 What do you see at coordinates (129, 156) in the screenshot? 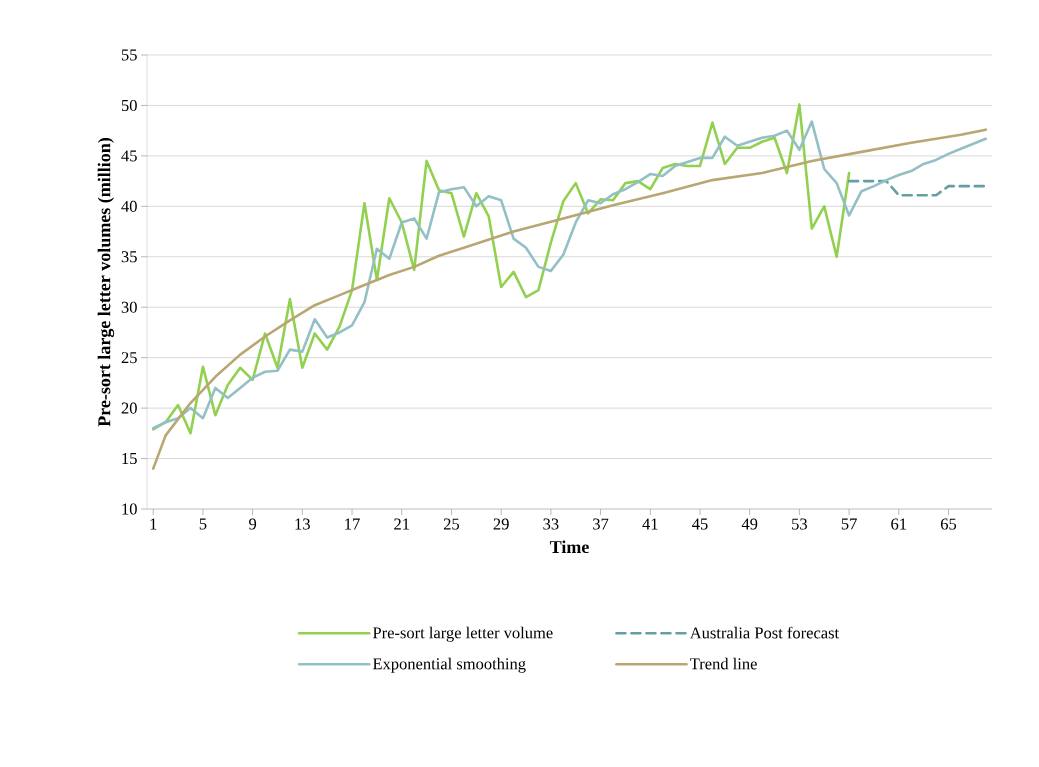
I see `y-tick-label: 45` at bounding box center [129, 156].